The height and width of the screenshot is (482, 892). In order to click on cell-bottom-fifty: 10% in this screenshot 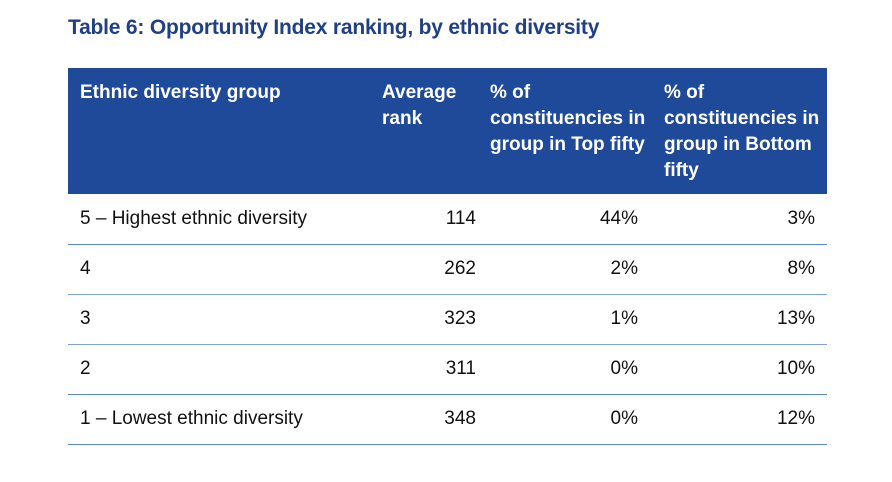, I will do `click(740, 369)`.